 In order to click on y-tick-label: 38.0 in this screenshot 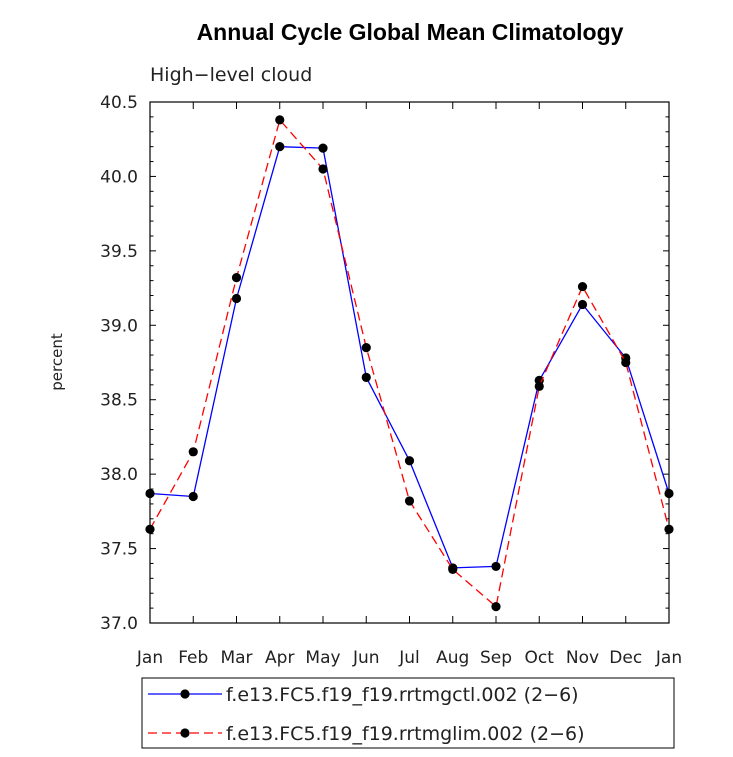, I will do `click(119, 475)`.